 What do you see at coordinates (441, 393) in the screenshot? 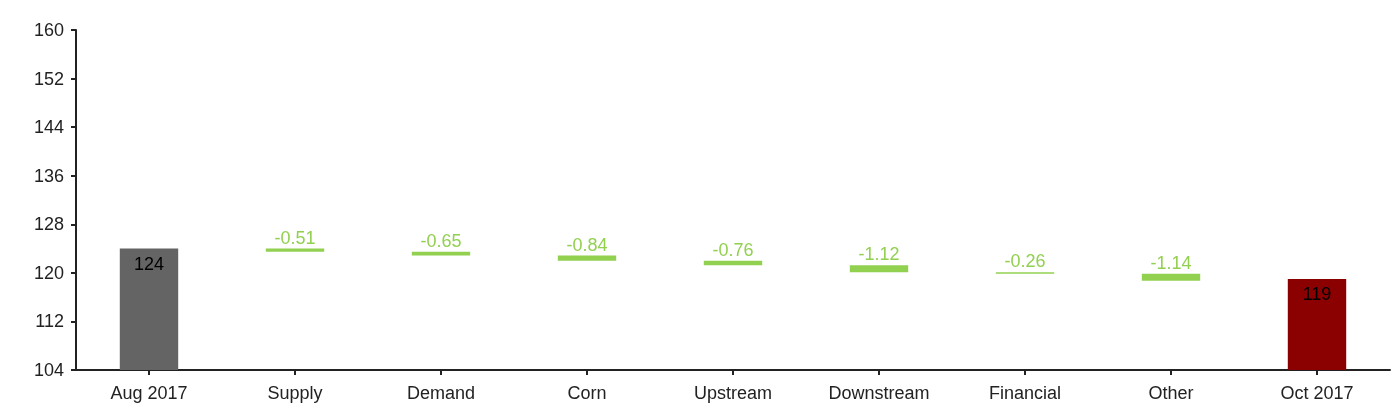
I see `x-tick-label: Demand` at bounding box center [441, 393].